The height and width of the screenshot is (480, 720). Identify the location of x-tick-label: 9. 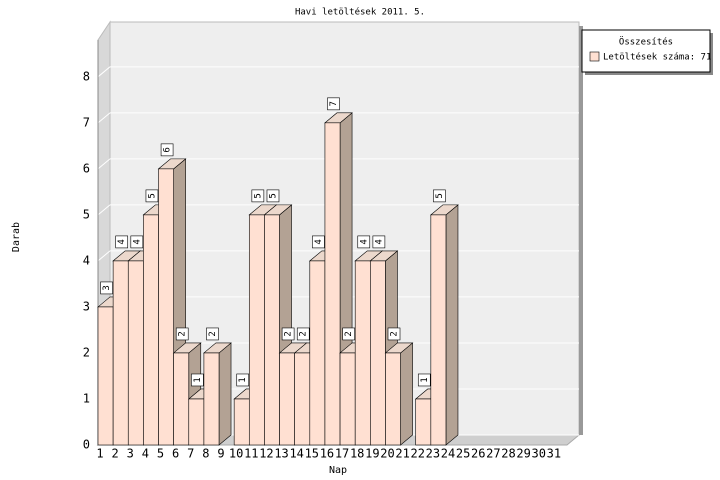
(220, 454).